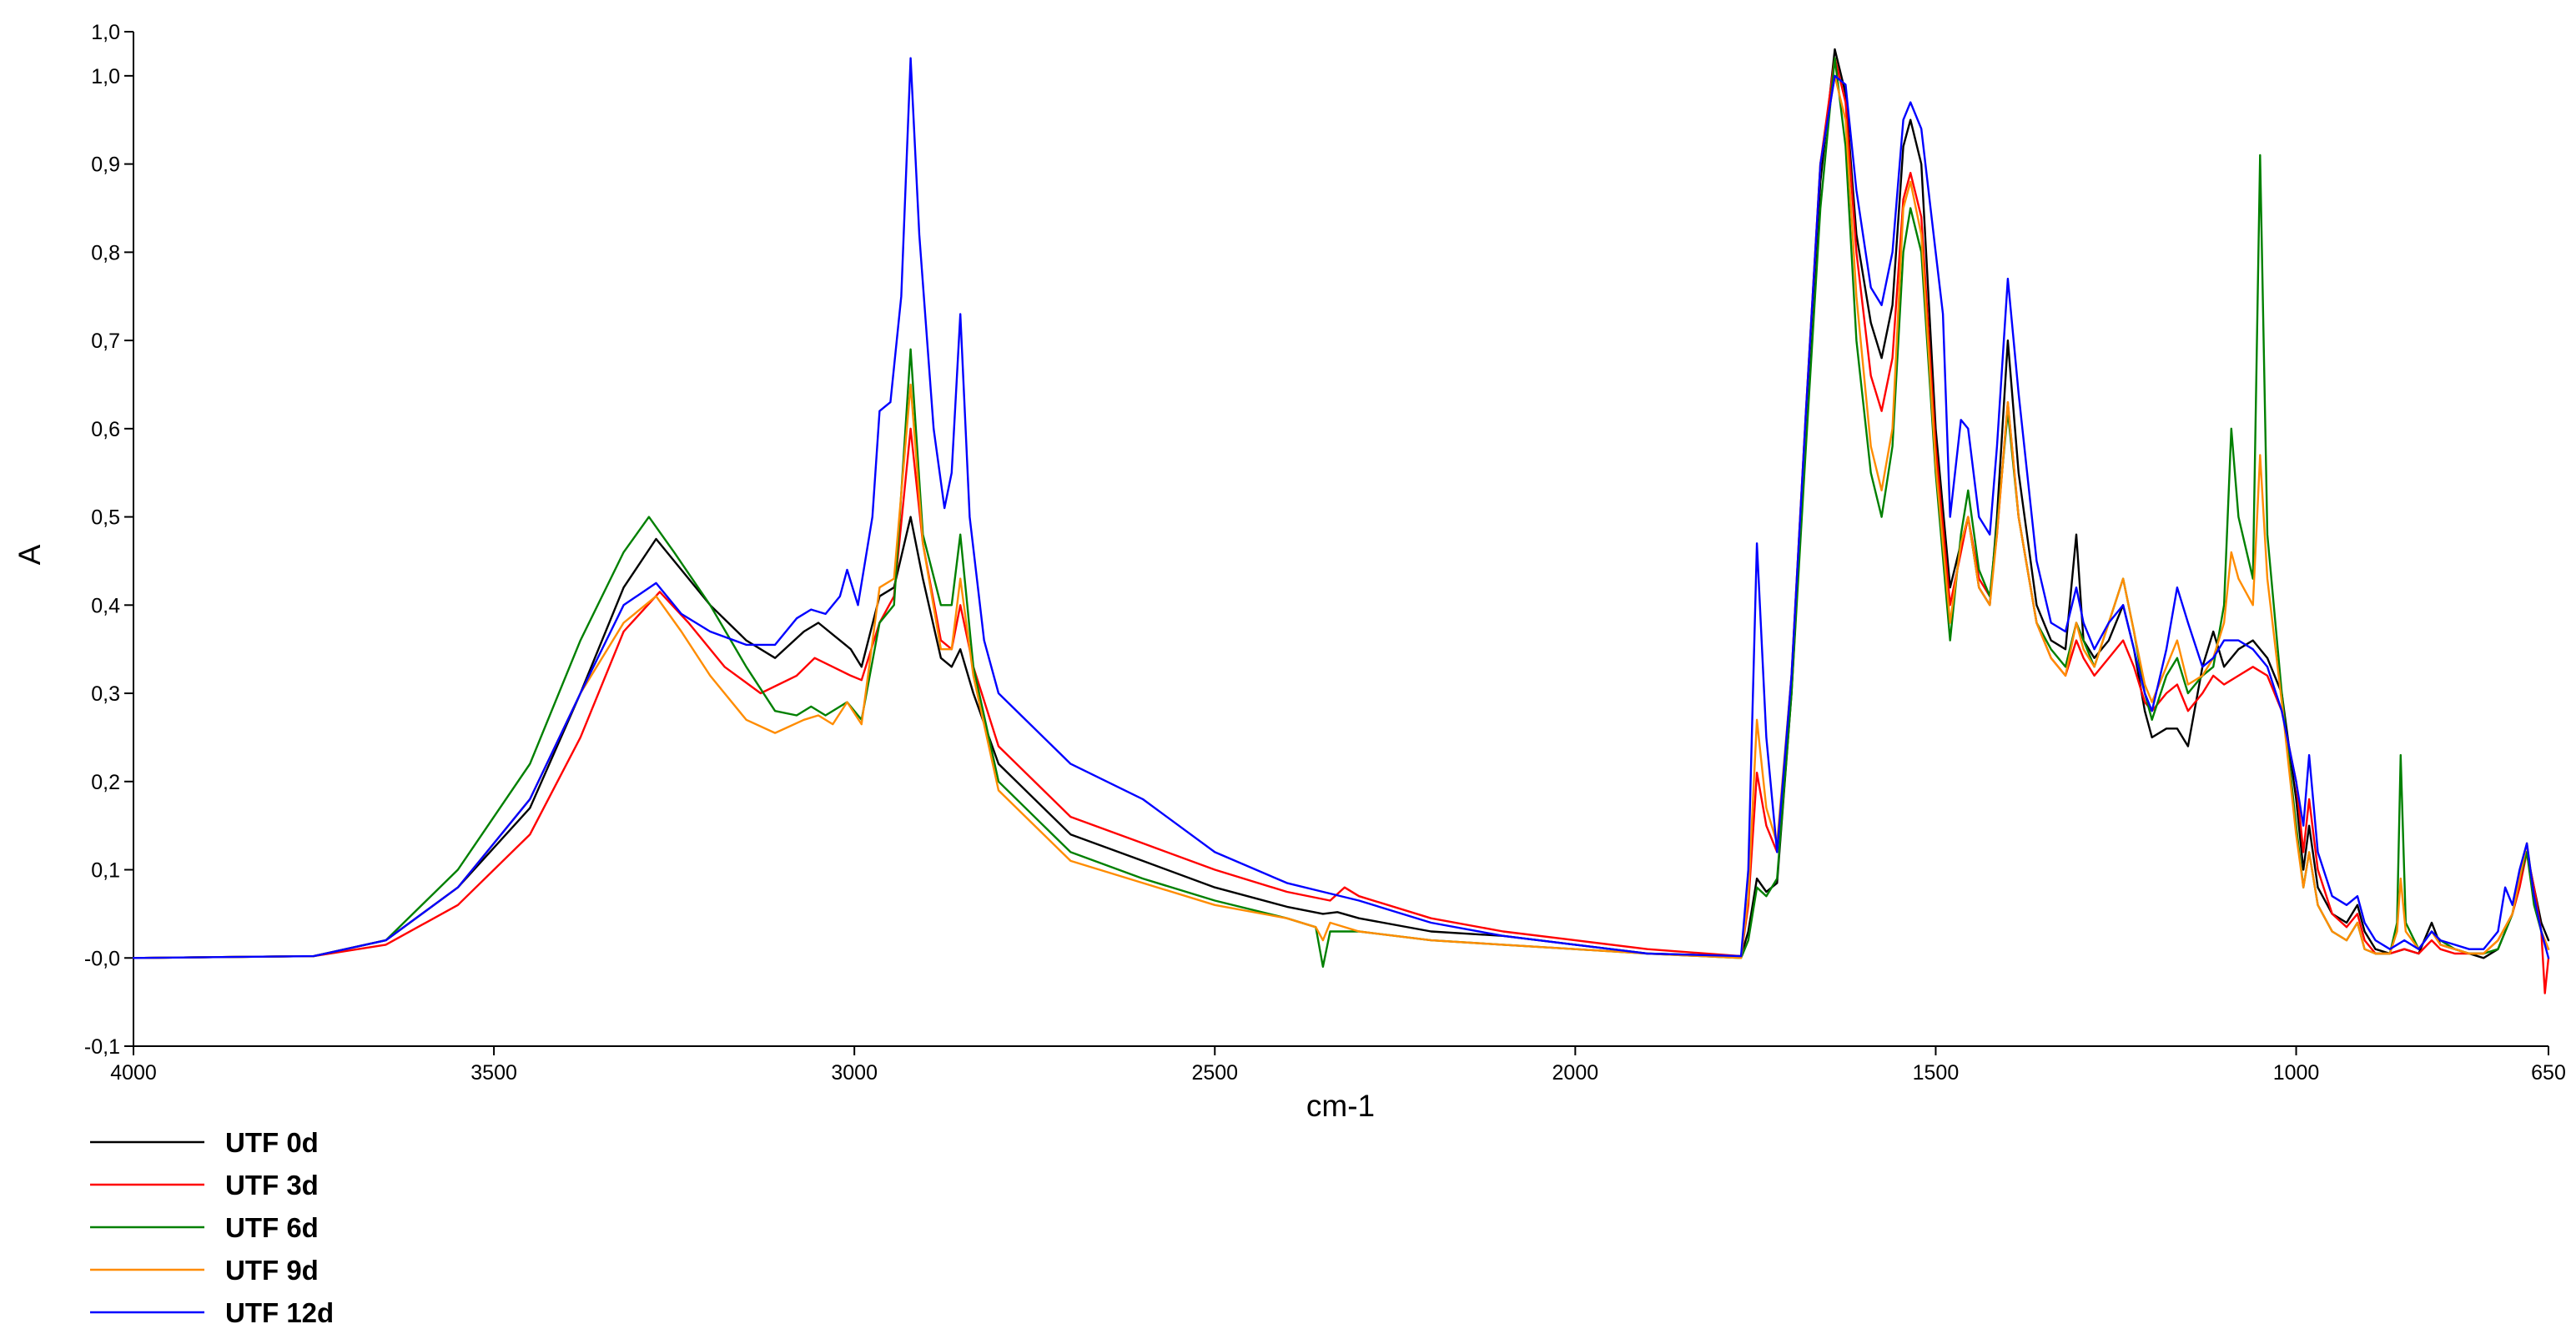  What do you see at coordinates (854, 1073) in the screenshot?
I see `x-tick-label: 3000` at bounding box center [854, 1073].